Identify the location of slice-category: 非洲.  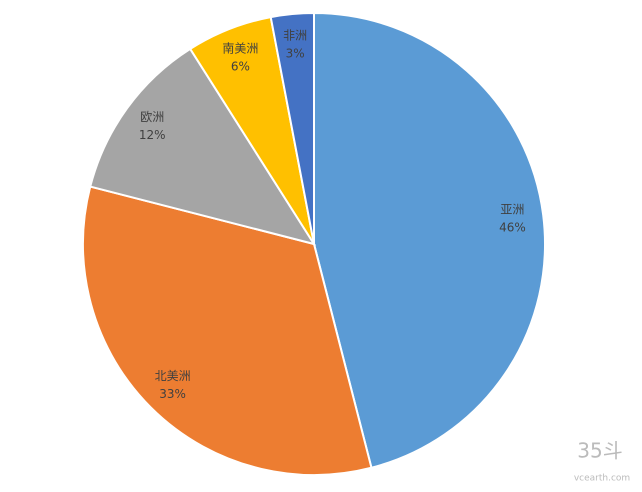
(295, 35).